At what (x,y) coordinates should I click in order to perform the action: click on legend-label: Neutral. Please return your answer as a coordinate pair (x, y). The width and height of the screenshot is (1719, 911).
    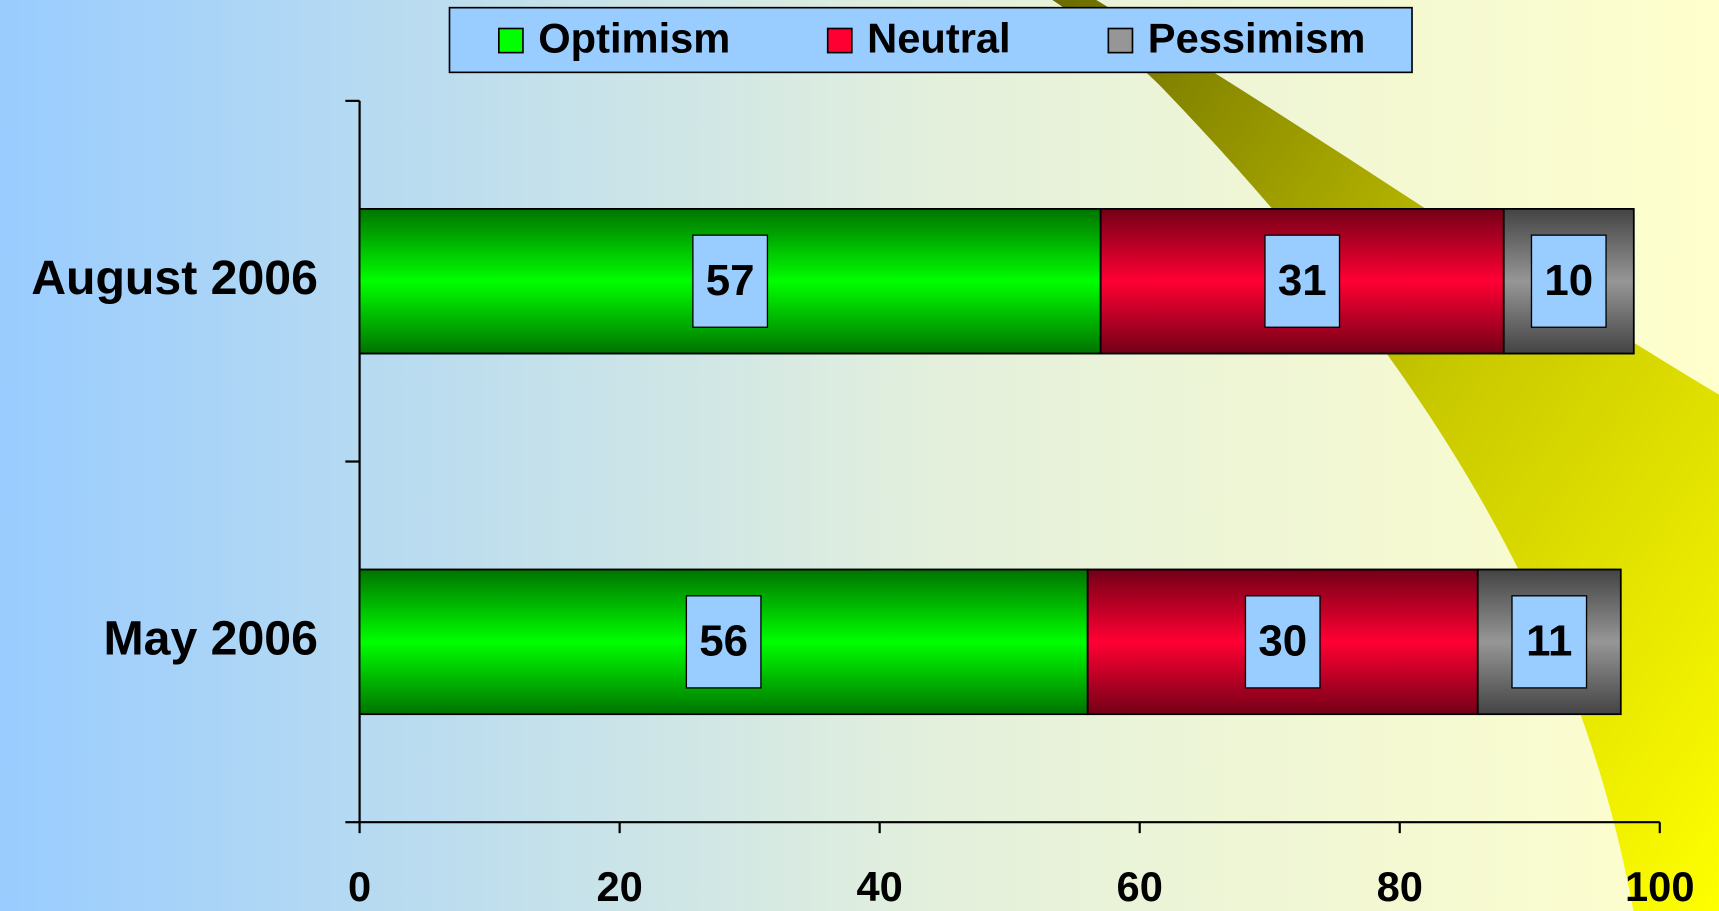
    Looking at the image, I should click on (938, 38).